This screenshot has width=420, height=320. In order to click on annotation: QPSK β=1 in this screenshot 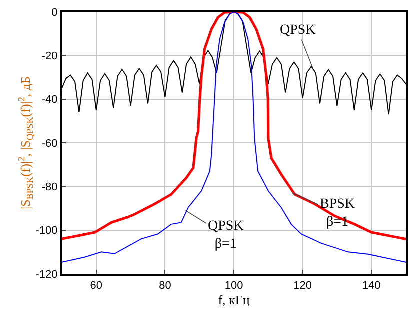, I will do `click(226, 235)`.